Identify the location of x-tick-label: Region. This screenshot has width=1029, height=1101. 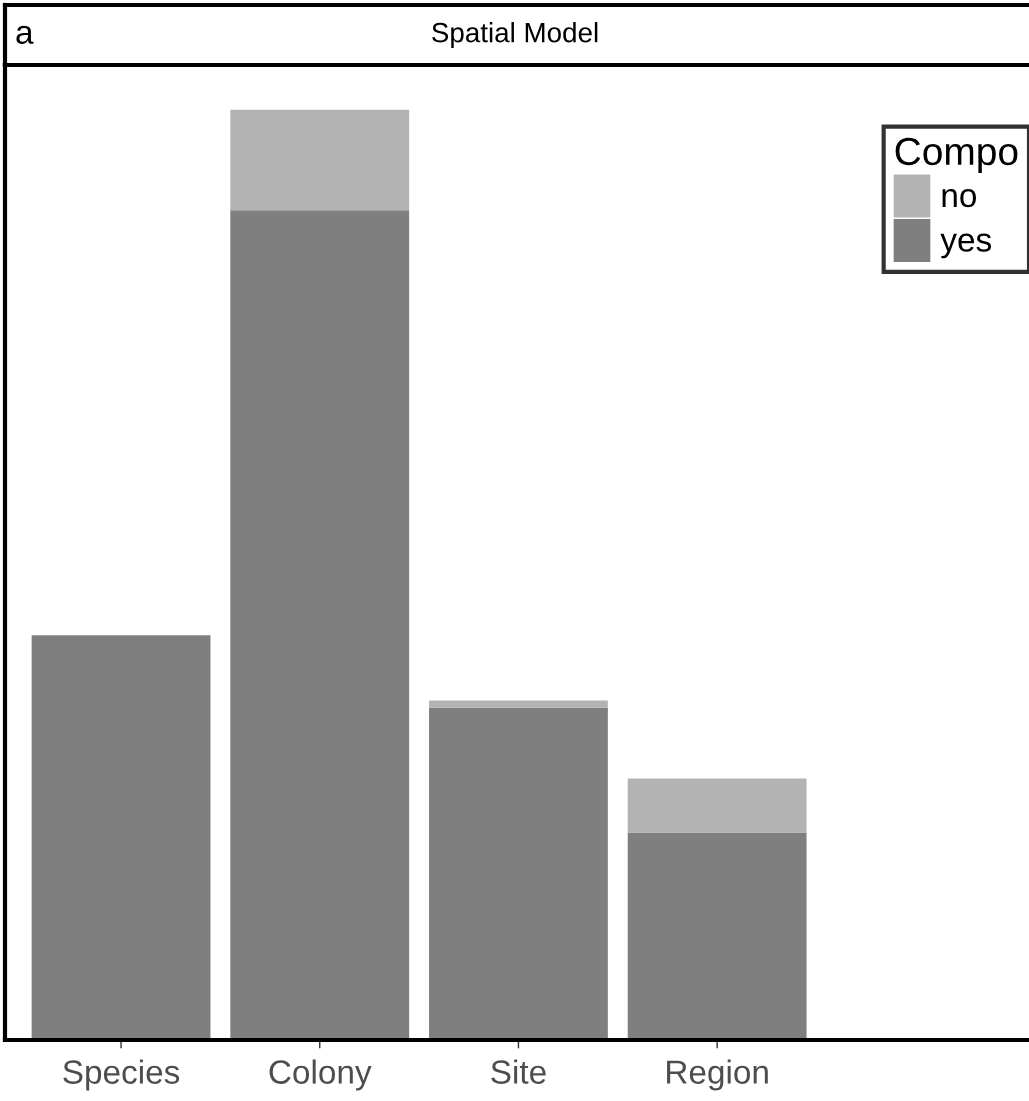
(717, 1075).